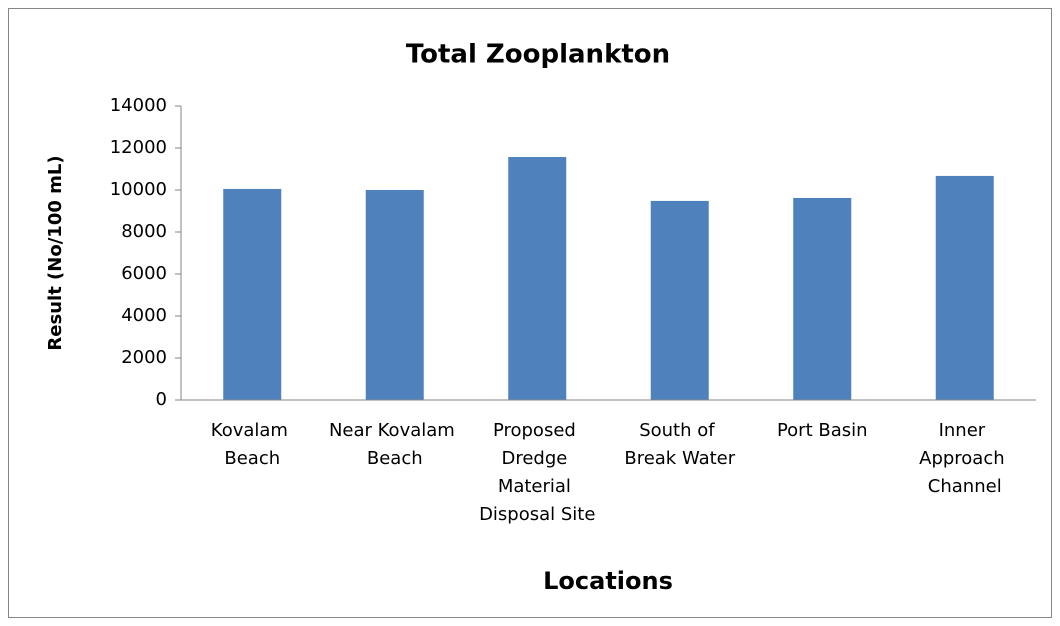  What do you see at coordinates (822, 430) in the screenshot?
I see `x-tick-label: Port Basin` at bounding box center [822, 430].